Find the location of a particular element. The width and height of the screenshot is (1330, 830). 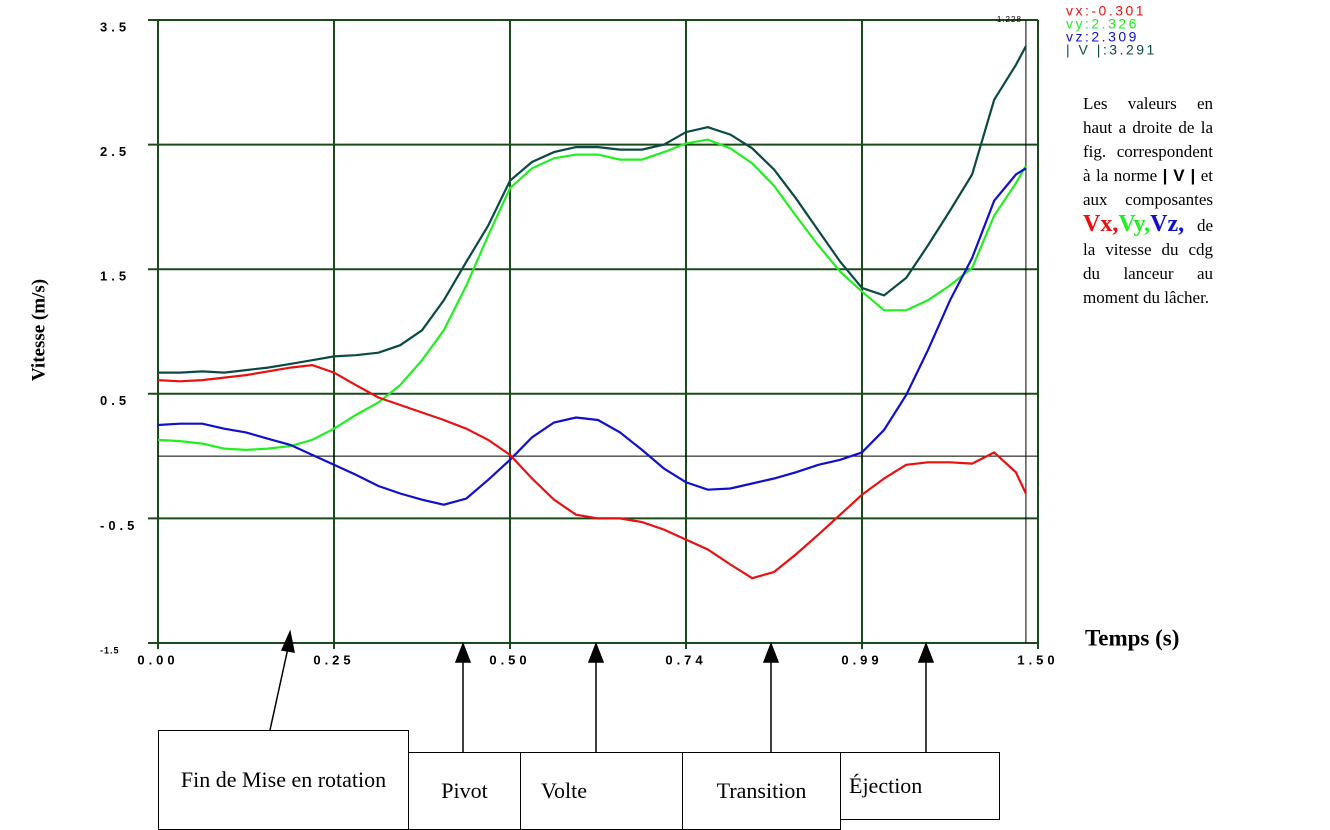

x-tick-label: 0.25 is located at coordinates (333, 659).